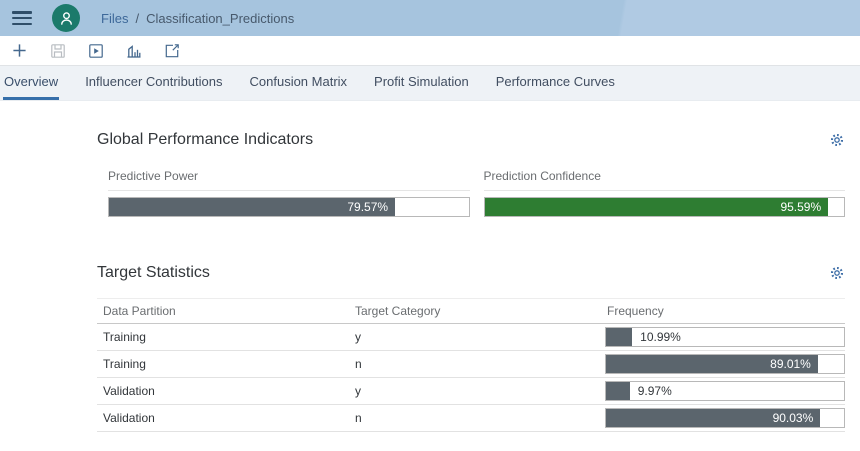 The width and height of the screenshot is (860, 451). What do you see at coordinates (837, 140) in the screenshot?
I see `kpi-settings-gear-icon` at bounding box center [837, 140].